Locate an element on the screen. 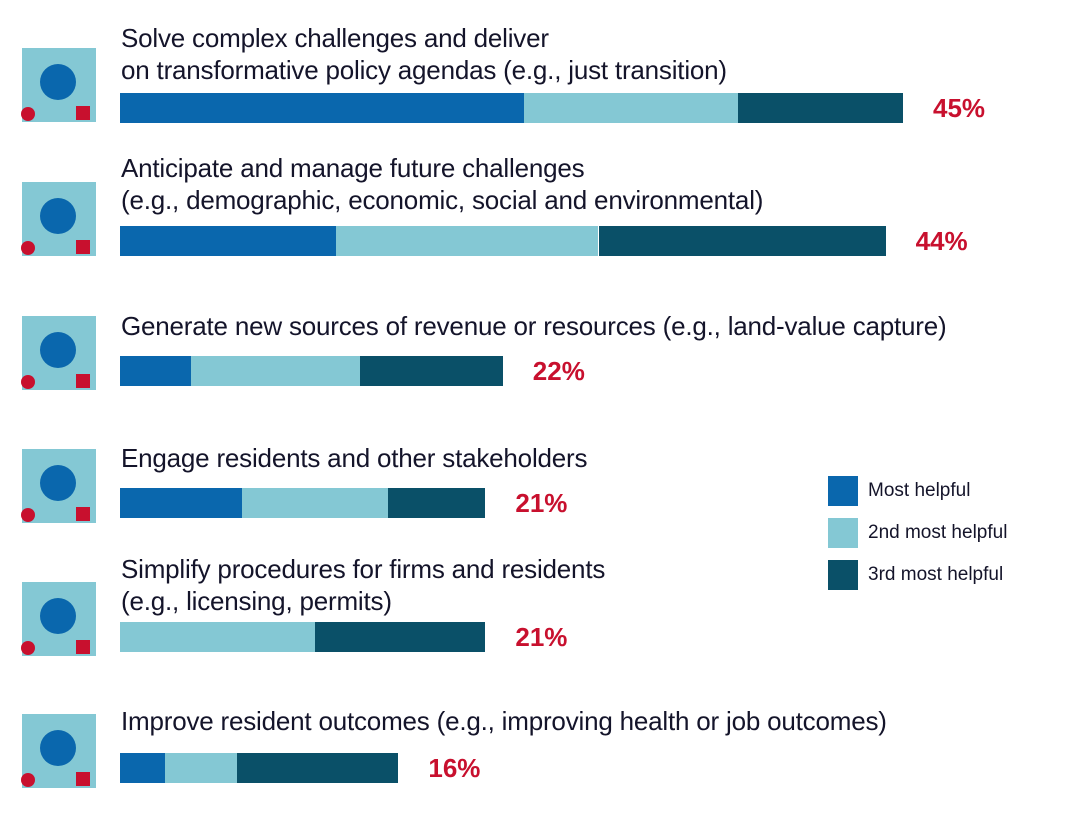  total-label: 16% is located at coordinates (454, 768).